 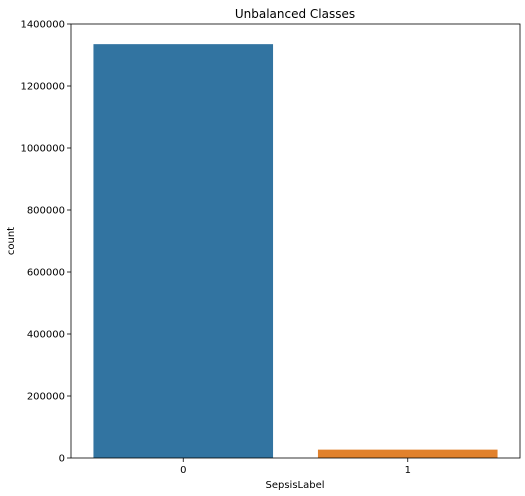 I want to click on y-tick-label: 0, so click(x=62, y=459).